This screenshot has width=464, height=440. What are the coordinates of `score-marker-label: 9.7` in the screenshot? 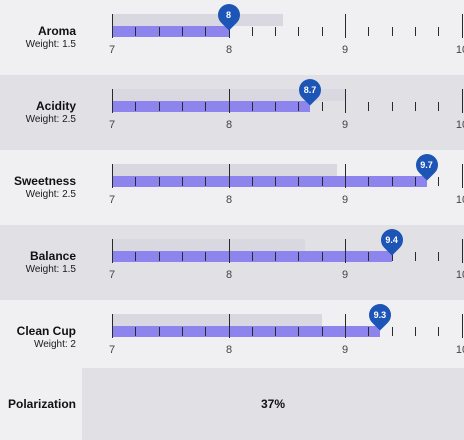 It's located at (426, 165).